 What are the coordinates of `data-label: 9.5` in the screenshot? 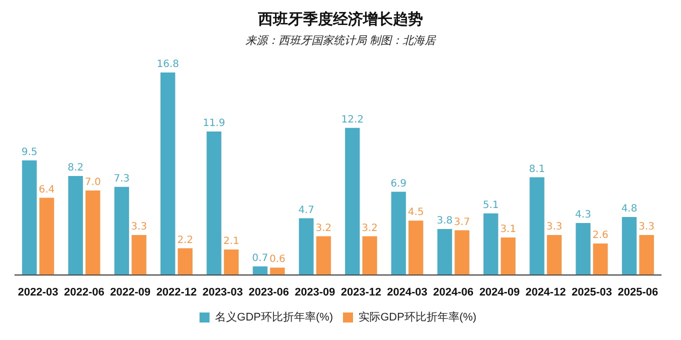 It's located at (29, 152).